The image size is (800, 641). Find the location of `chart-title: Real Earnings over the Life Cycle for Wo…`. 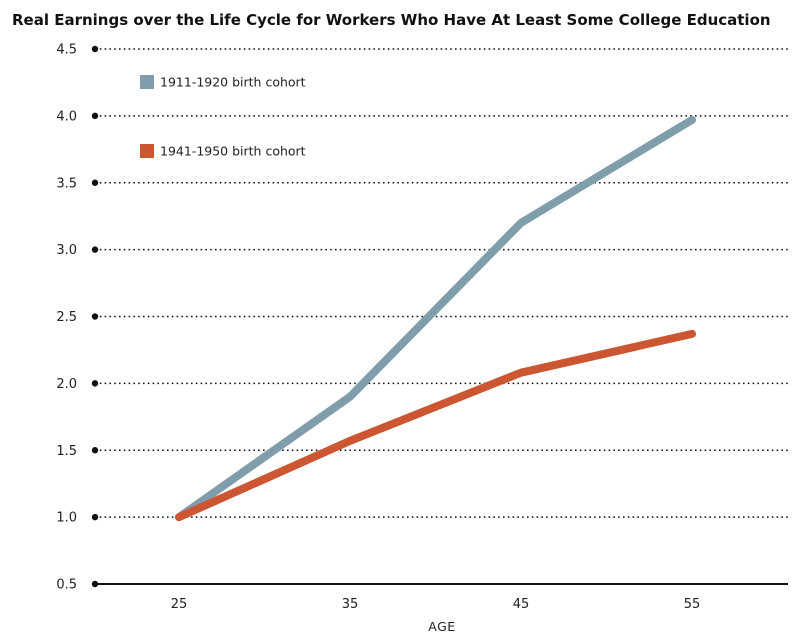

chart-title: Real Earnings over the Life Cycle for Wo… is located at coordinates (391, 20).